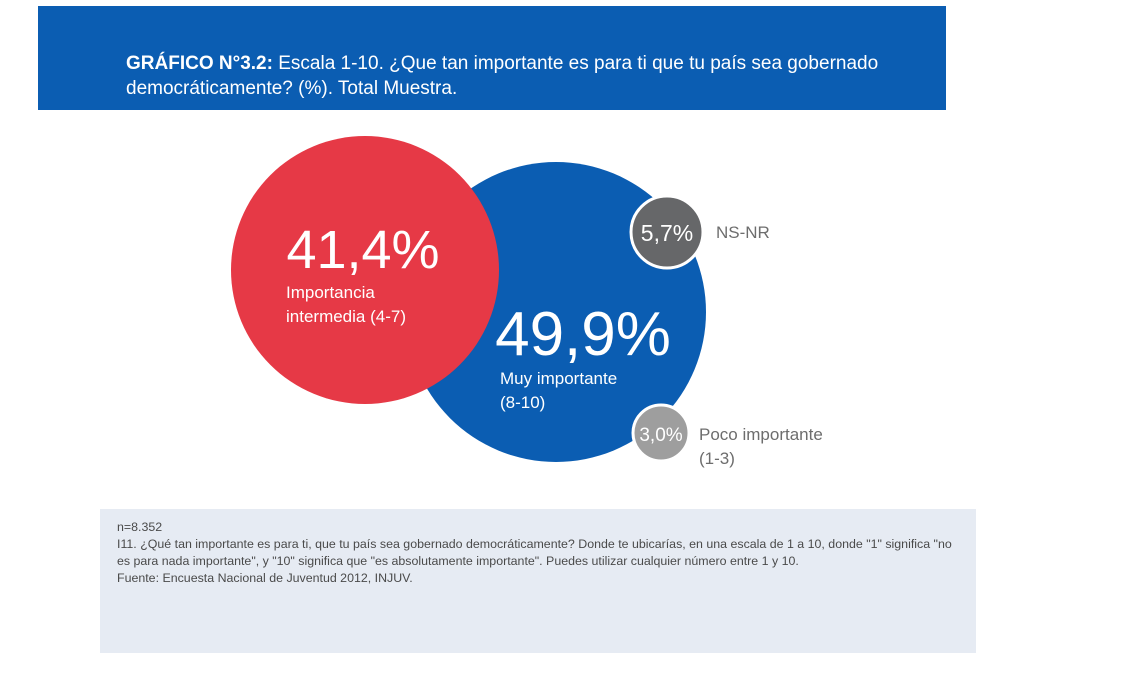  I want to click on bubble-poco-importante, so click(661, 433).